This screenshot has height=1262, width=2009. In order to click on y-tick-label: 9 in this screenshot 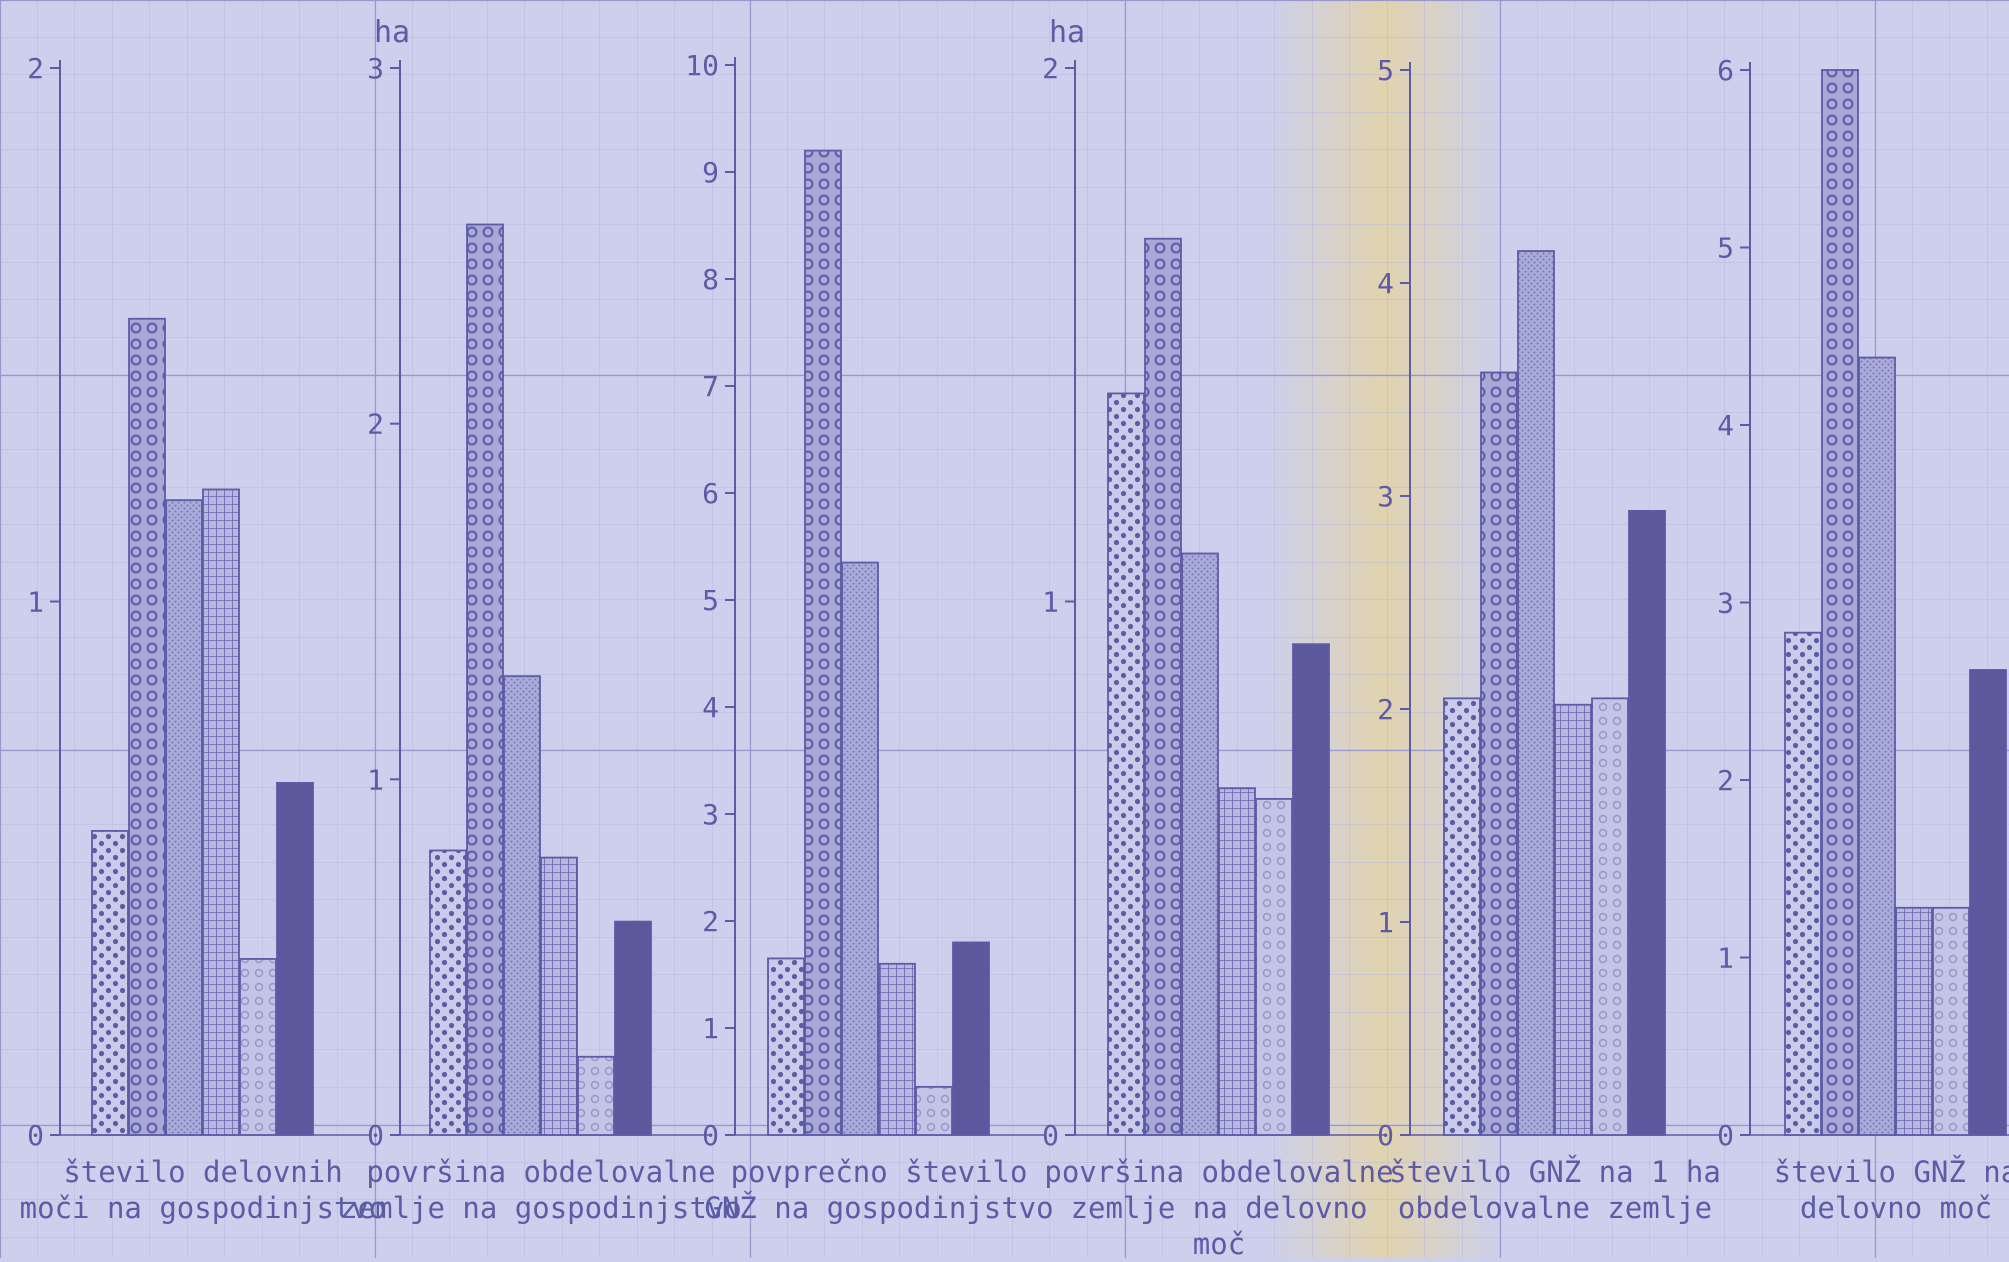, I will do `click(710, 172)`.